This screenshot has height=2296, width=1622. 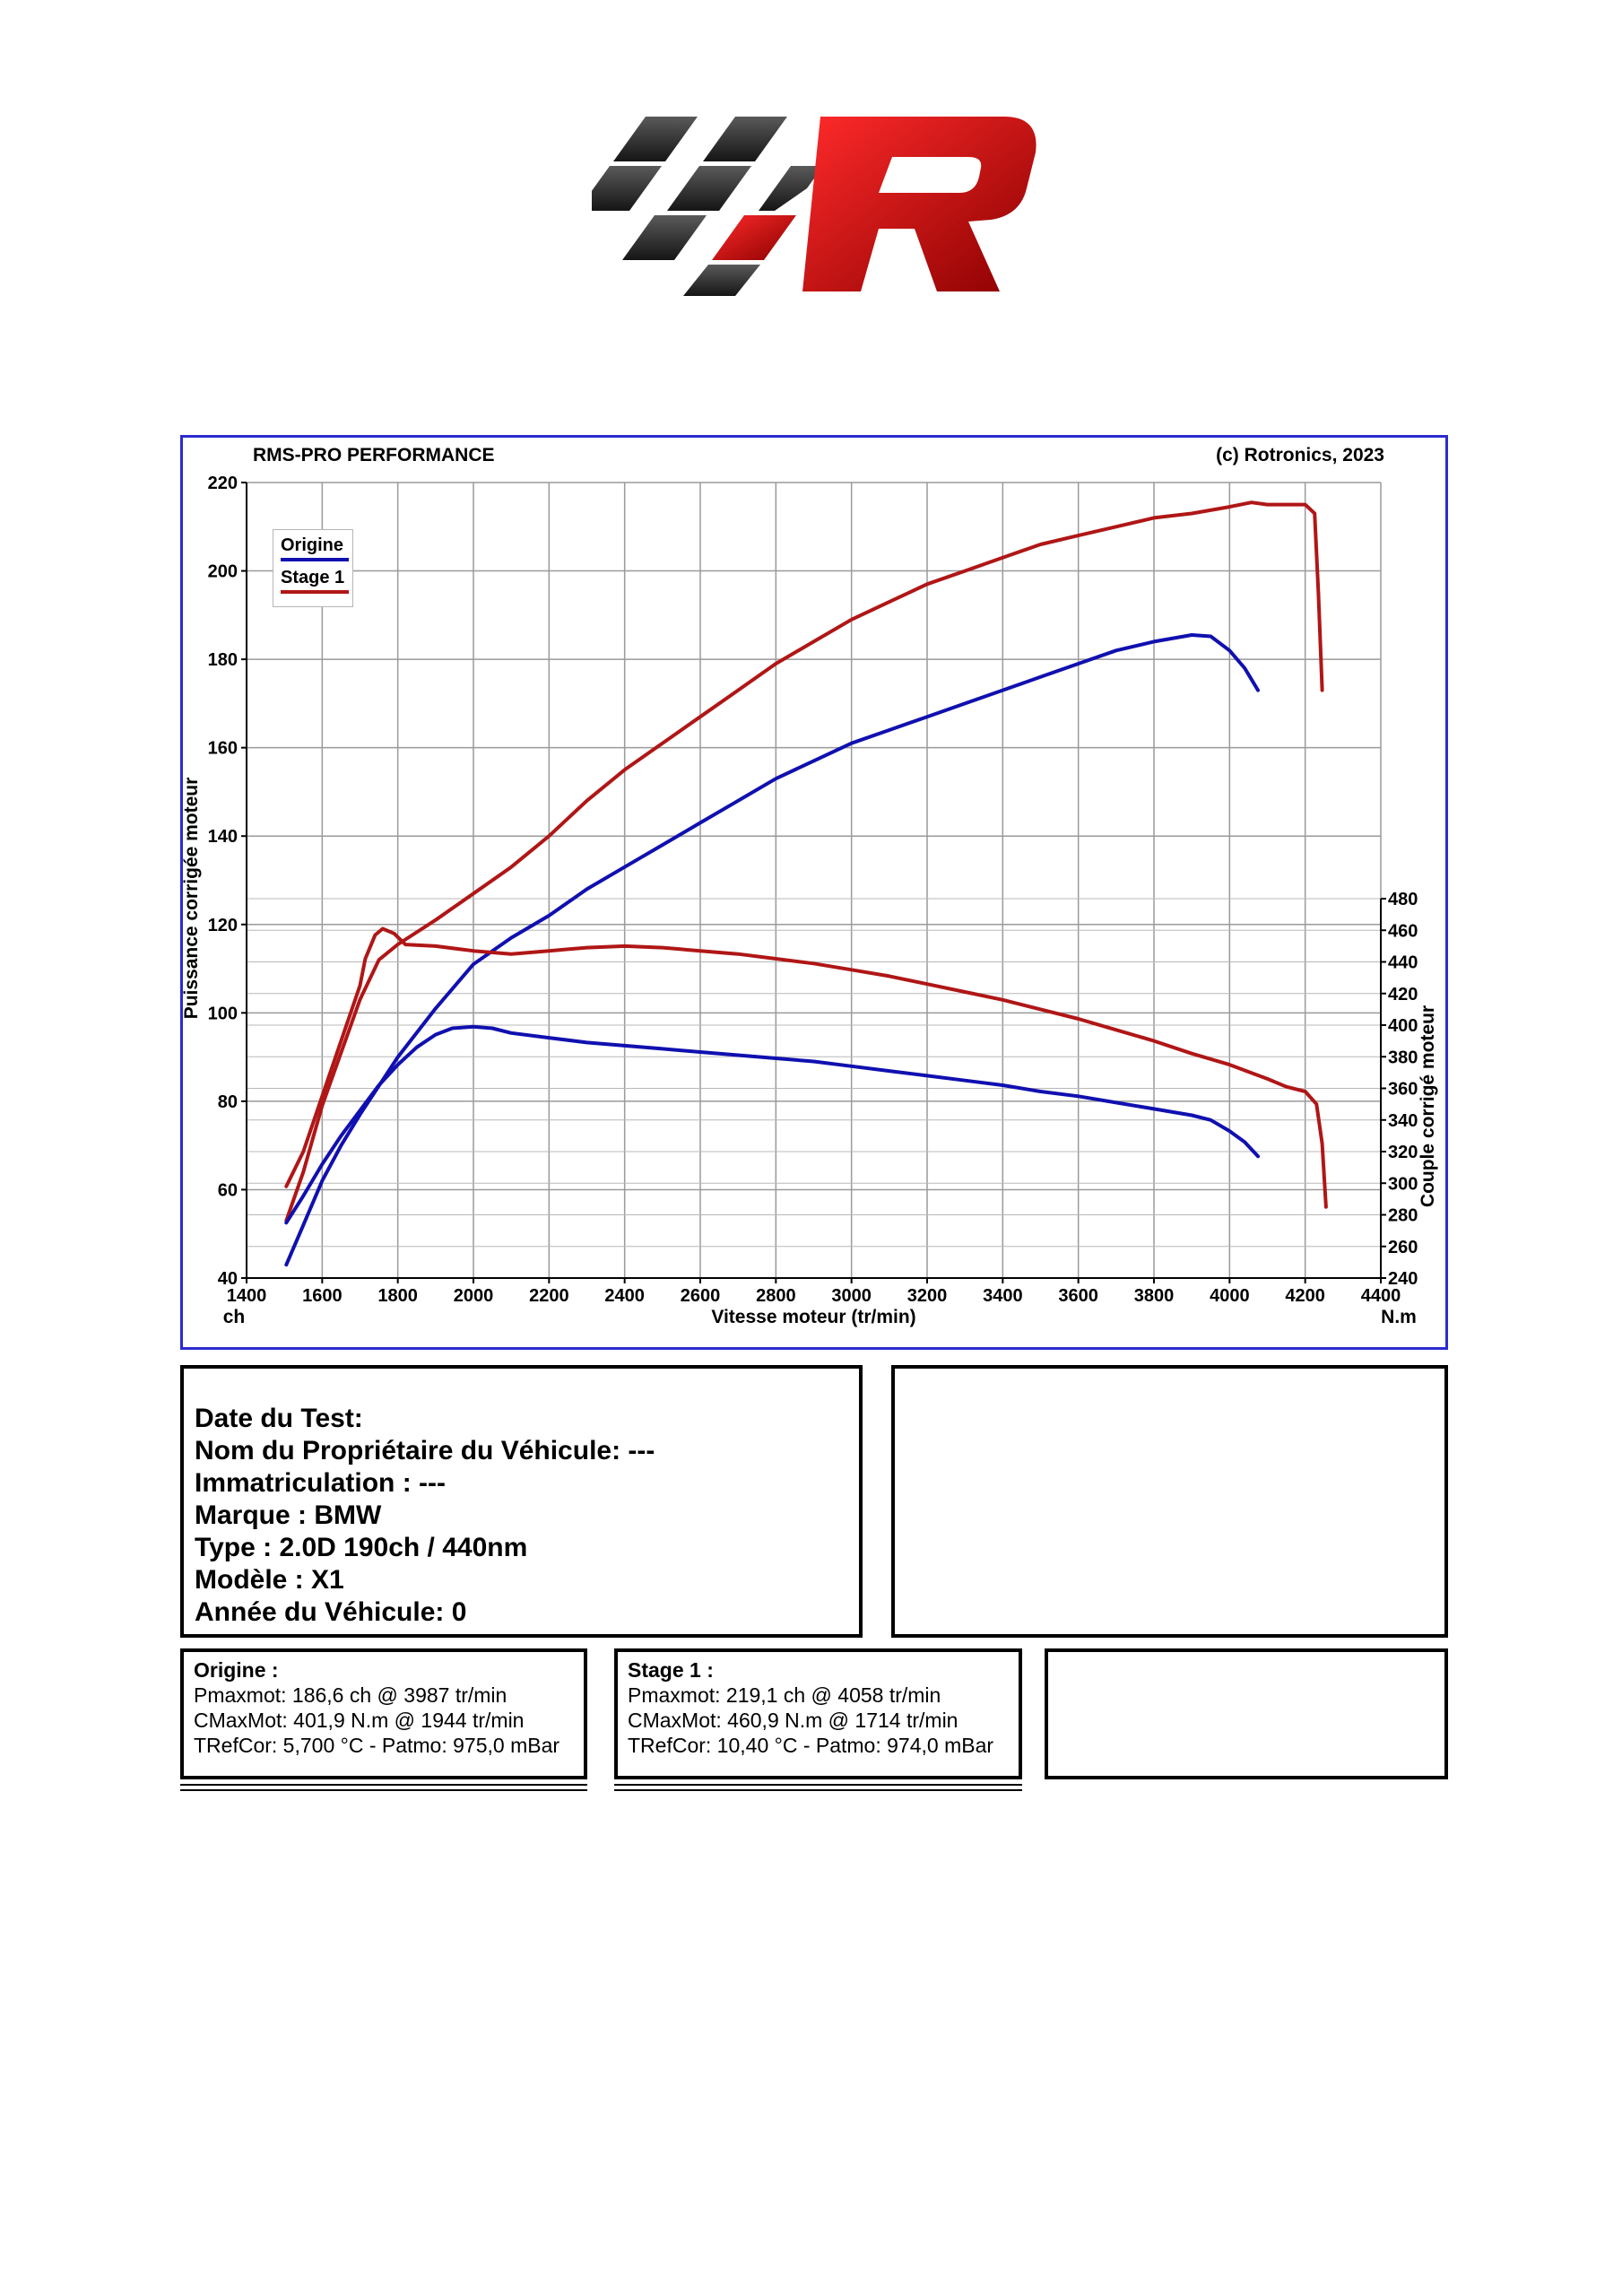 I want to click on y-left-tick-label: 100, so click(x=223, y=1013).